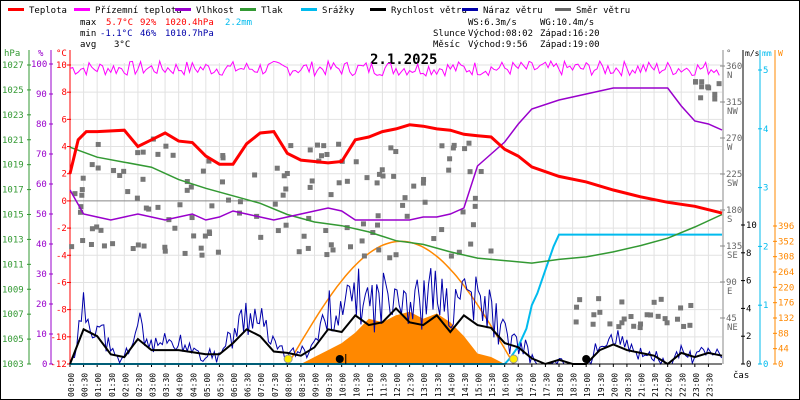  What do you see at coordinates (786, 258) in the screenshot?
I see `tick-label-solar: 308` at bounding box center [786, 258].